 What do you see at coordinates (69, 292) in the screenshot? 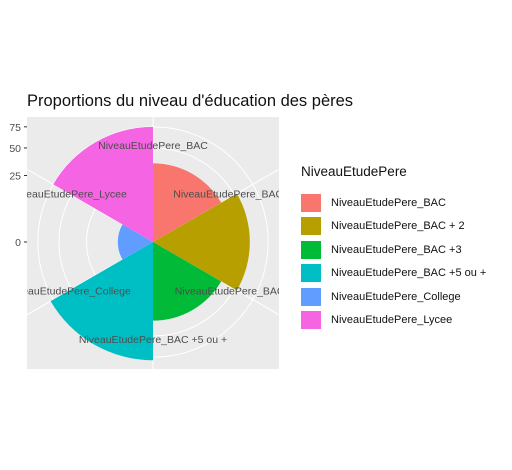
I see `angle-label-4: NiveauEtudePere_College` at bounding box center [69, 292].